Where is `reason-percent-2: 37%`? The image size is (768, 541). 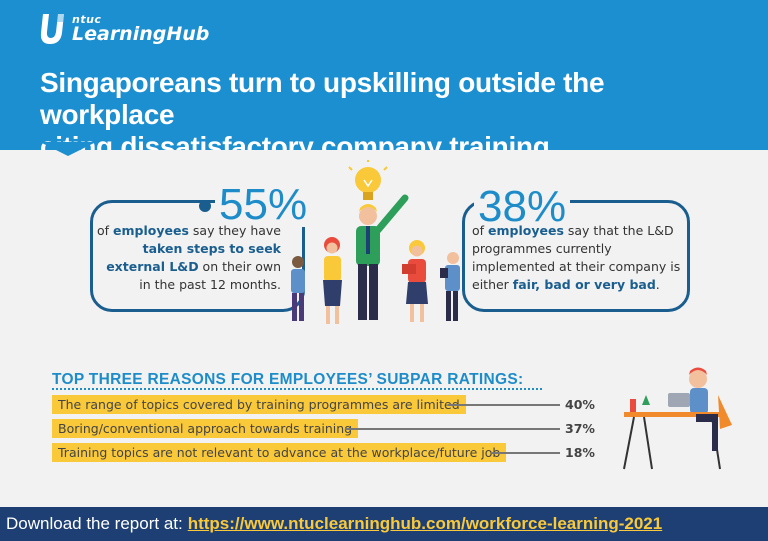
reason-percent-2: 37% is located at coordinates (580, 428).